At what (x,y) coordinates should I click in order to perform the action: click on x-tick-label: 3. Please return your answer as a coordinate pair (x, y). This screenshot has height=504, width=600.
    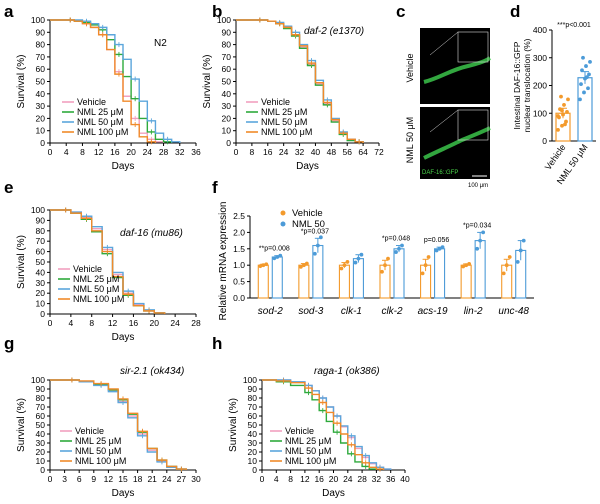
    Looking at the image, I should click on (64, 479).